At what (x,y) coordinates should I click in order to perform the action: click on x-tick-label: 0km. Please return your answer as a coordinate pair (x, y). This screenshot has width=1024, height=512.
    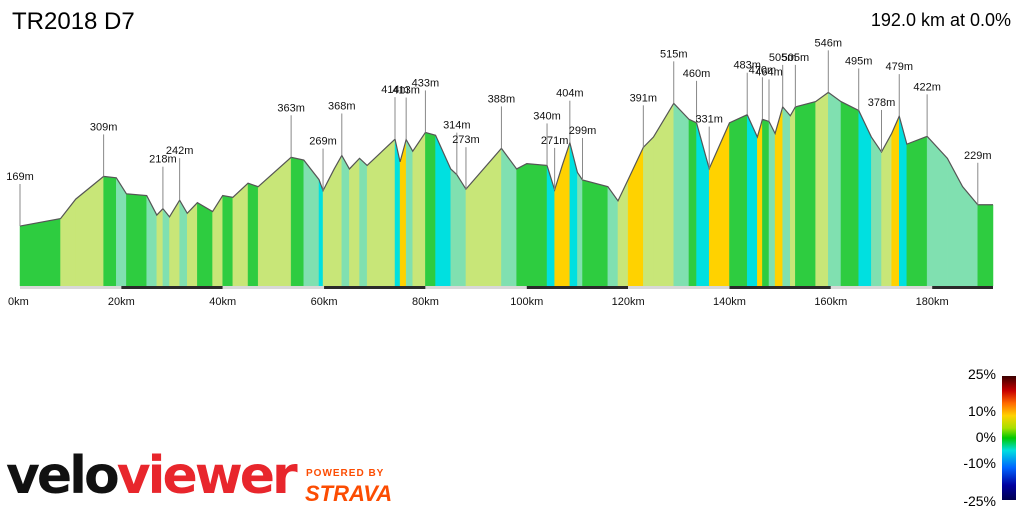
    Looking at the image, I should click on (18, 302).